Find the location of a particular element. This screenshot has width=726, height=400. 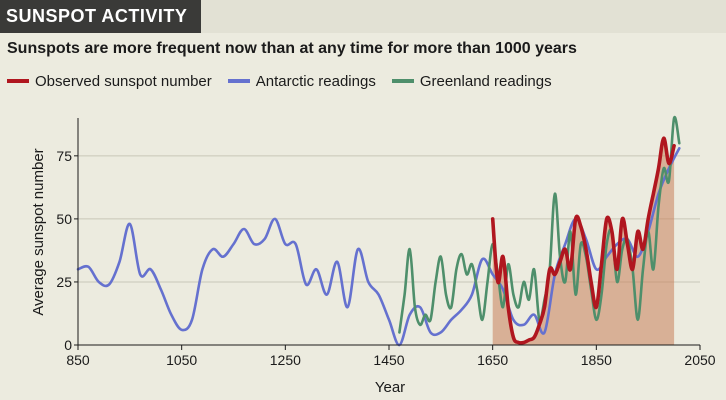

legend-swatch-observed is located at coordinates (18, 81).